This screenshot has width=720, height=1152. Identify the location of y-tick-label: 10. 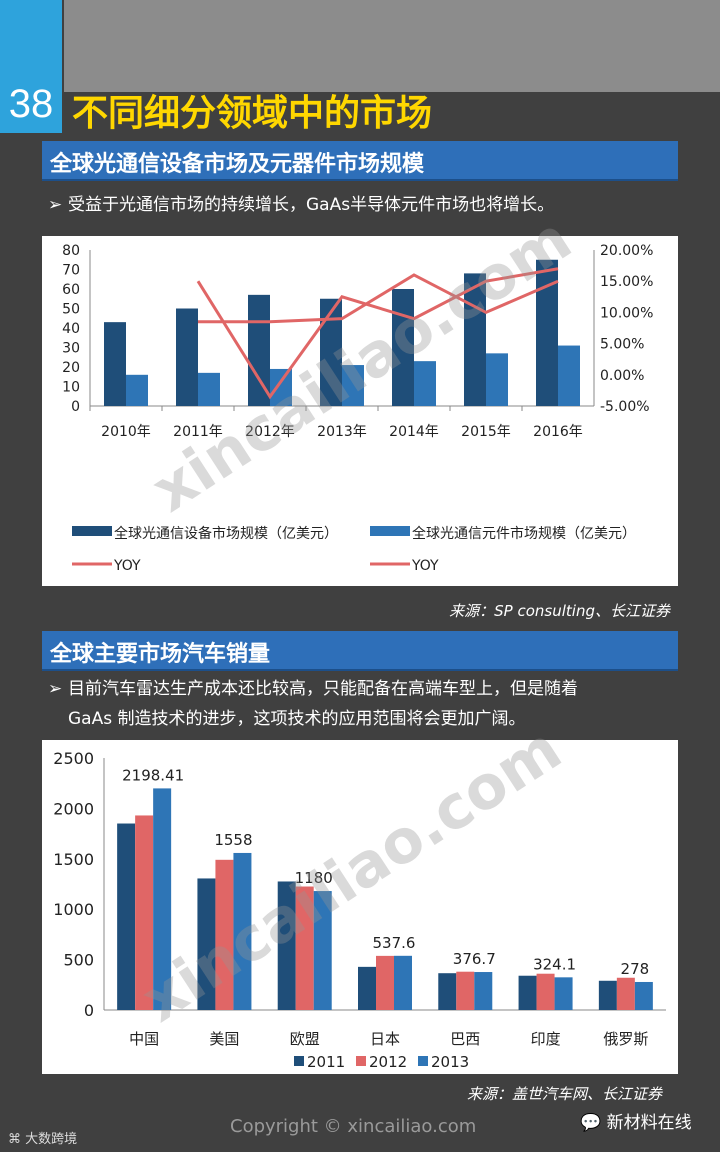
(71, 388).